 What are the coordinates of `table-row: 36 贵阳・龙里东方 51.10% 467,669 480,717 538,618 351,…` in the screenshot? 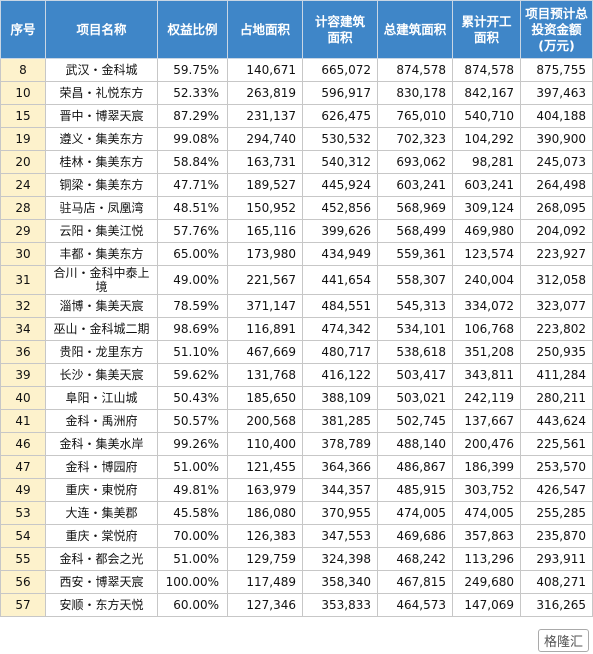 It's located at (296, 352).